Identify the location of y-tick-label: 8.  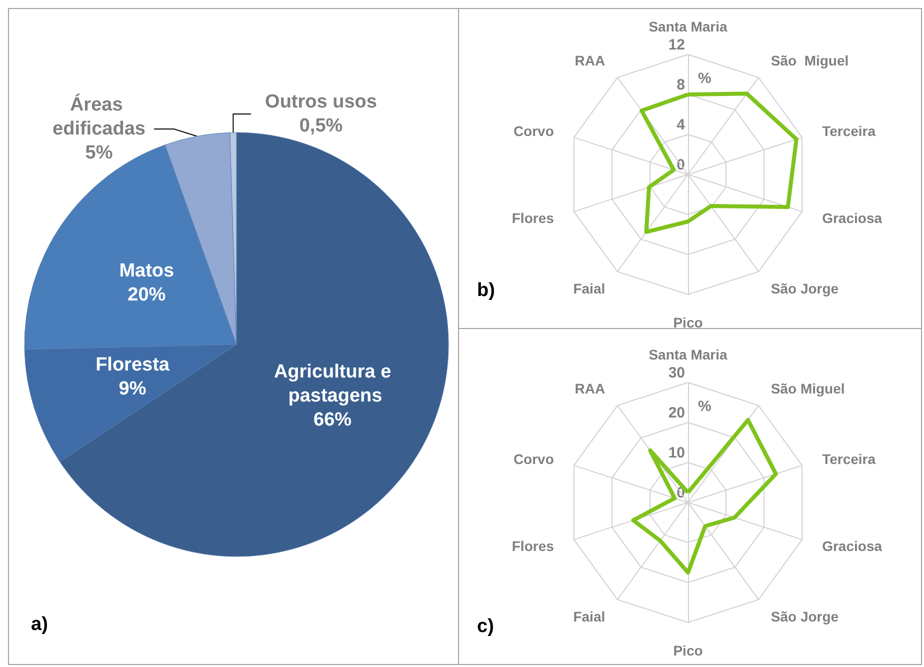
(680, 85).